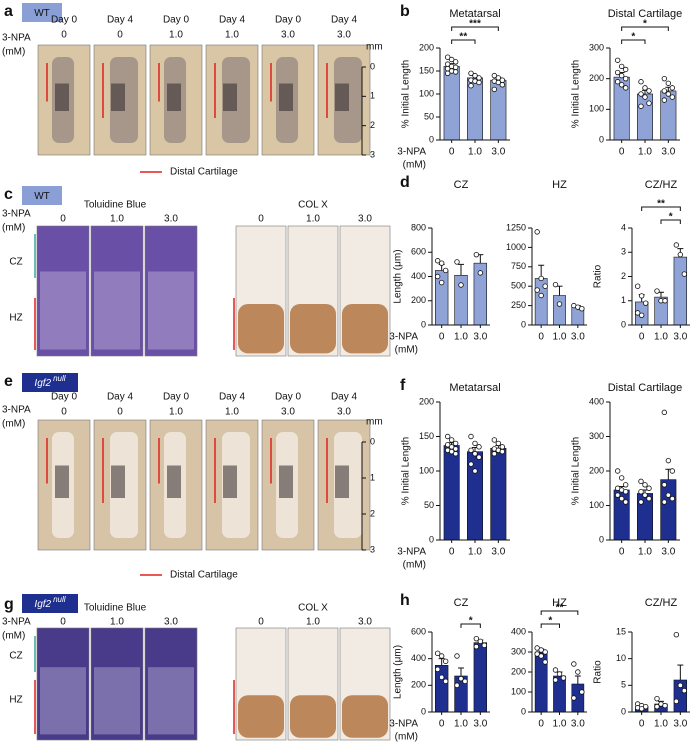  Describe the element at coordinates (516, 247) in the screenshot. I see `y-tick-label: 1000` at that location.